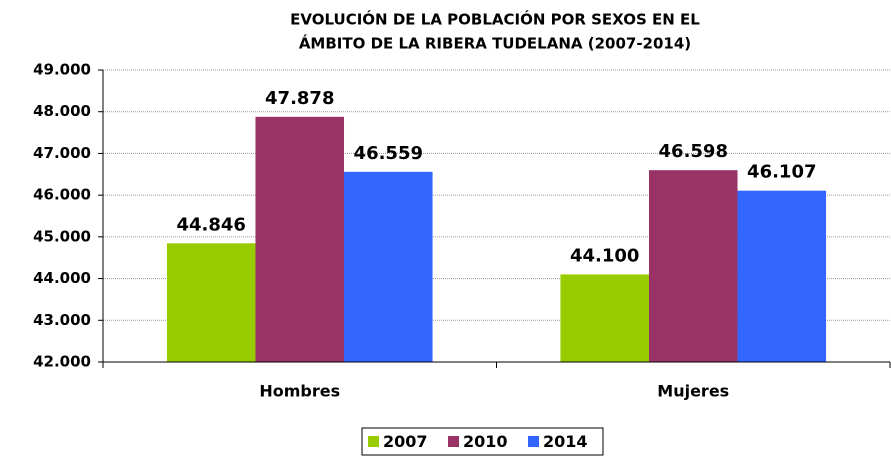 The image size is (891, 457). Describe the element at coordinates (62, 70) in the screenshot. I see `y-tick-label: 49.000` at that location.